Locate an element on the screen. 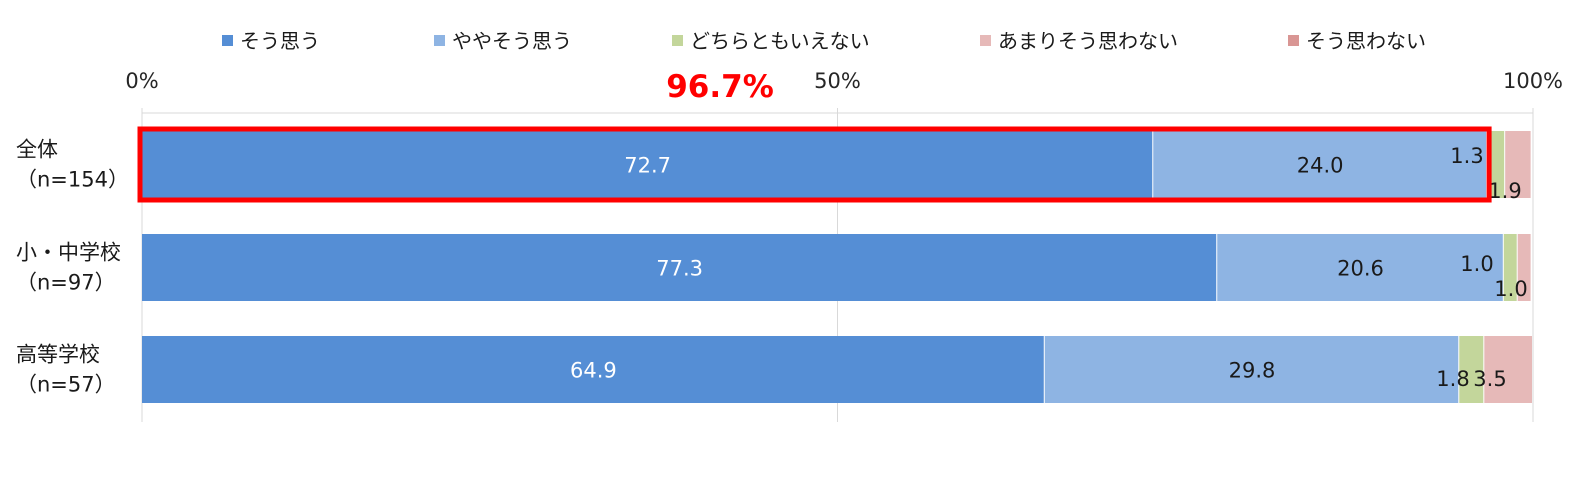 The height and width of the screenshot is (480, 1592). legend-label: そう思う is located at coordinates (280, 41).